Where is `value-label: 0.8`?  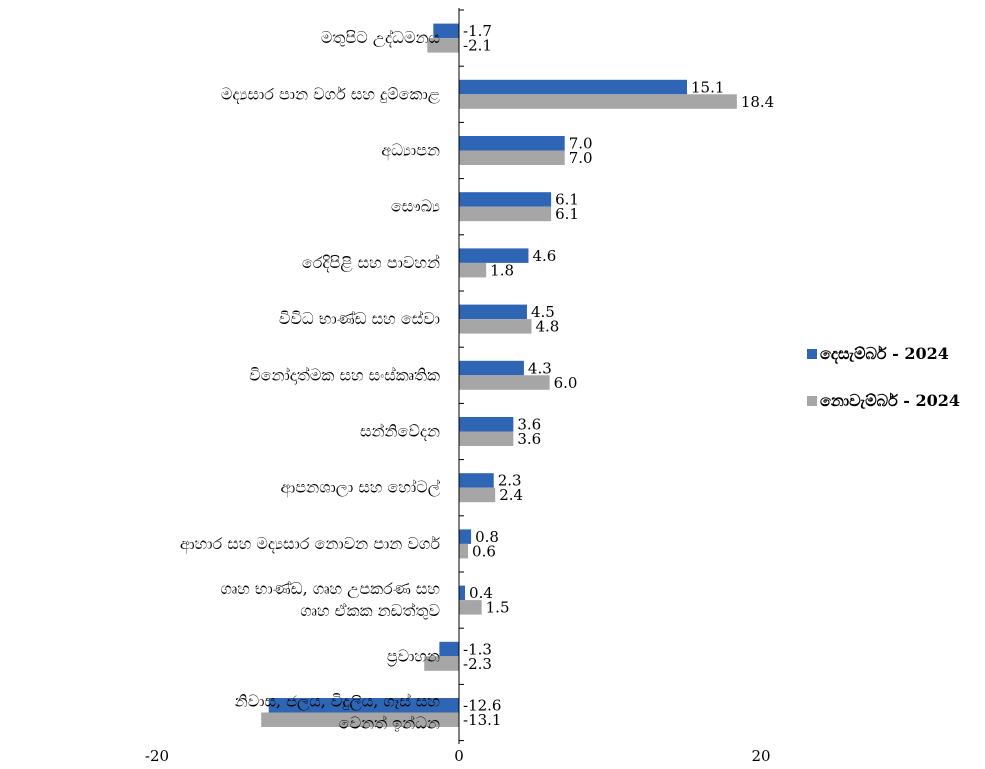
value-label: 0.8 is located at coordinates (487, 537).